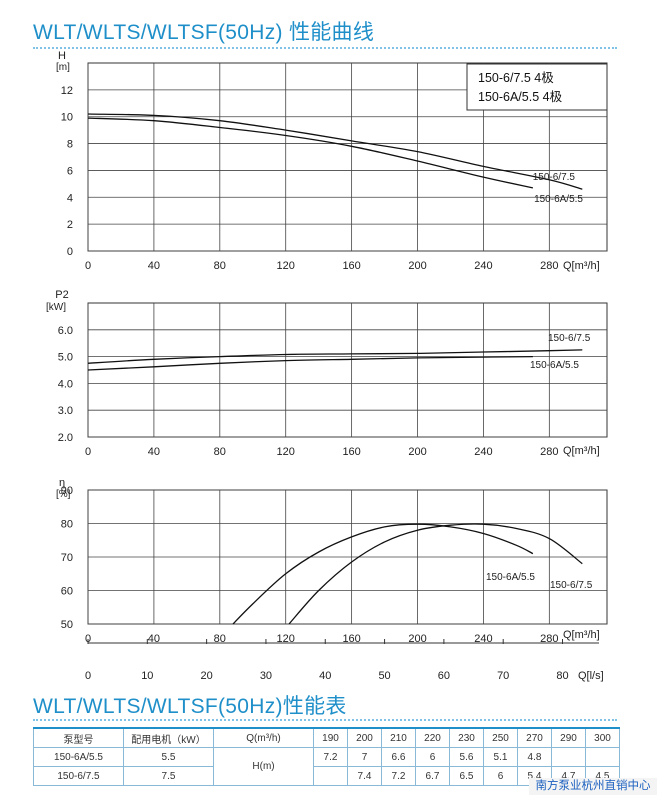 This screenshot has height=796, width=657. What do you see at coordinates (67, 625) in the screenshot?
I see `y-tick-label: 50` at bounding box center [67, 625].